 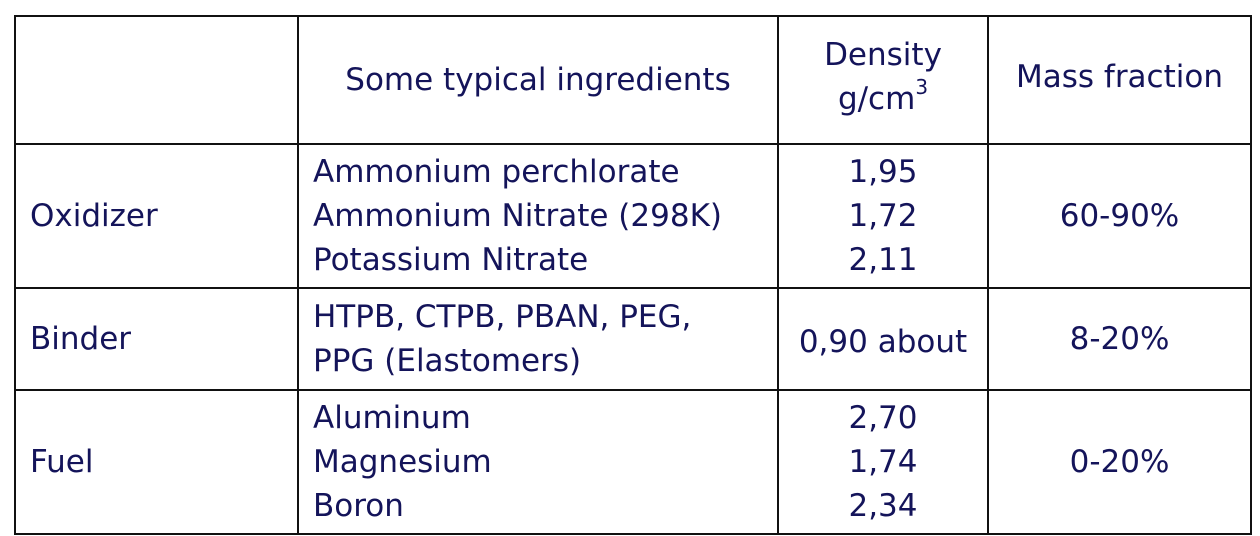 What do you see at coordinates (883, 418) in the screenshot?
I see `density-value: 2,70` at bounding box center [883, 418].